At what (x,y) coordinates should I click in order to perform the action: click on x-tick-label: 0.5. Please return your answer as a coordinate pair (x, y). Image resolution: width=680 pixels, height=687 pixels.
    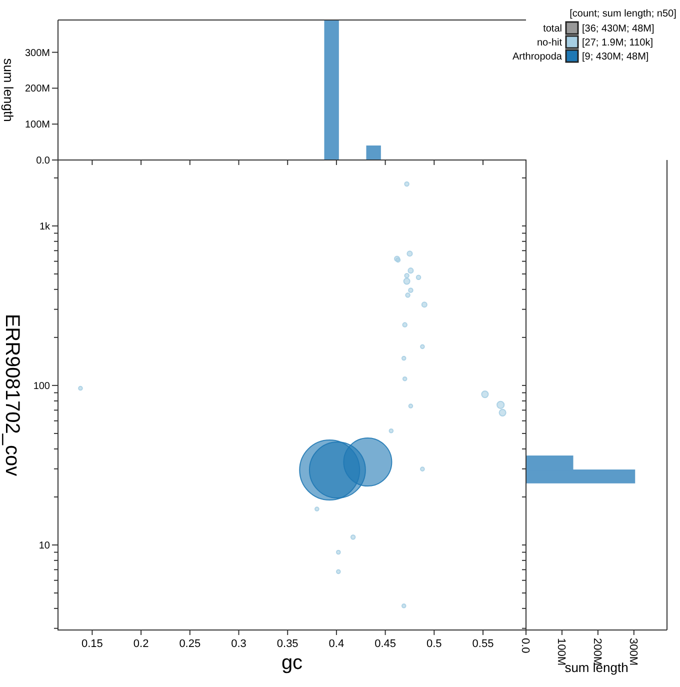
    Looking at the image, I should click on (434, 644).